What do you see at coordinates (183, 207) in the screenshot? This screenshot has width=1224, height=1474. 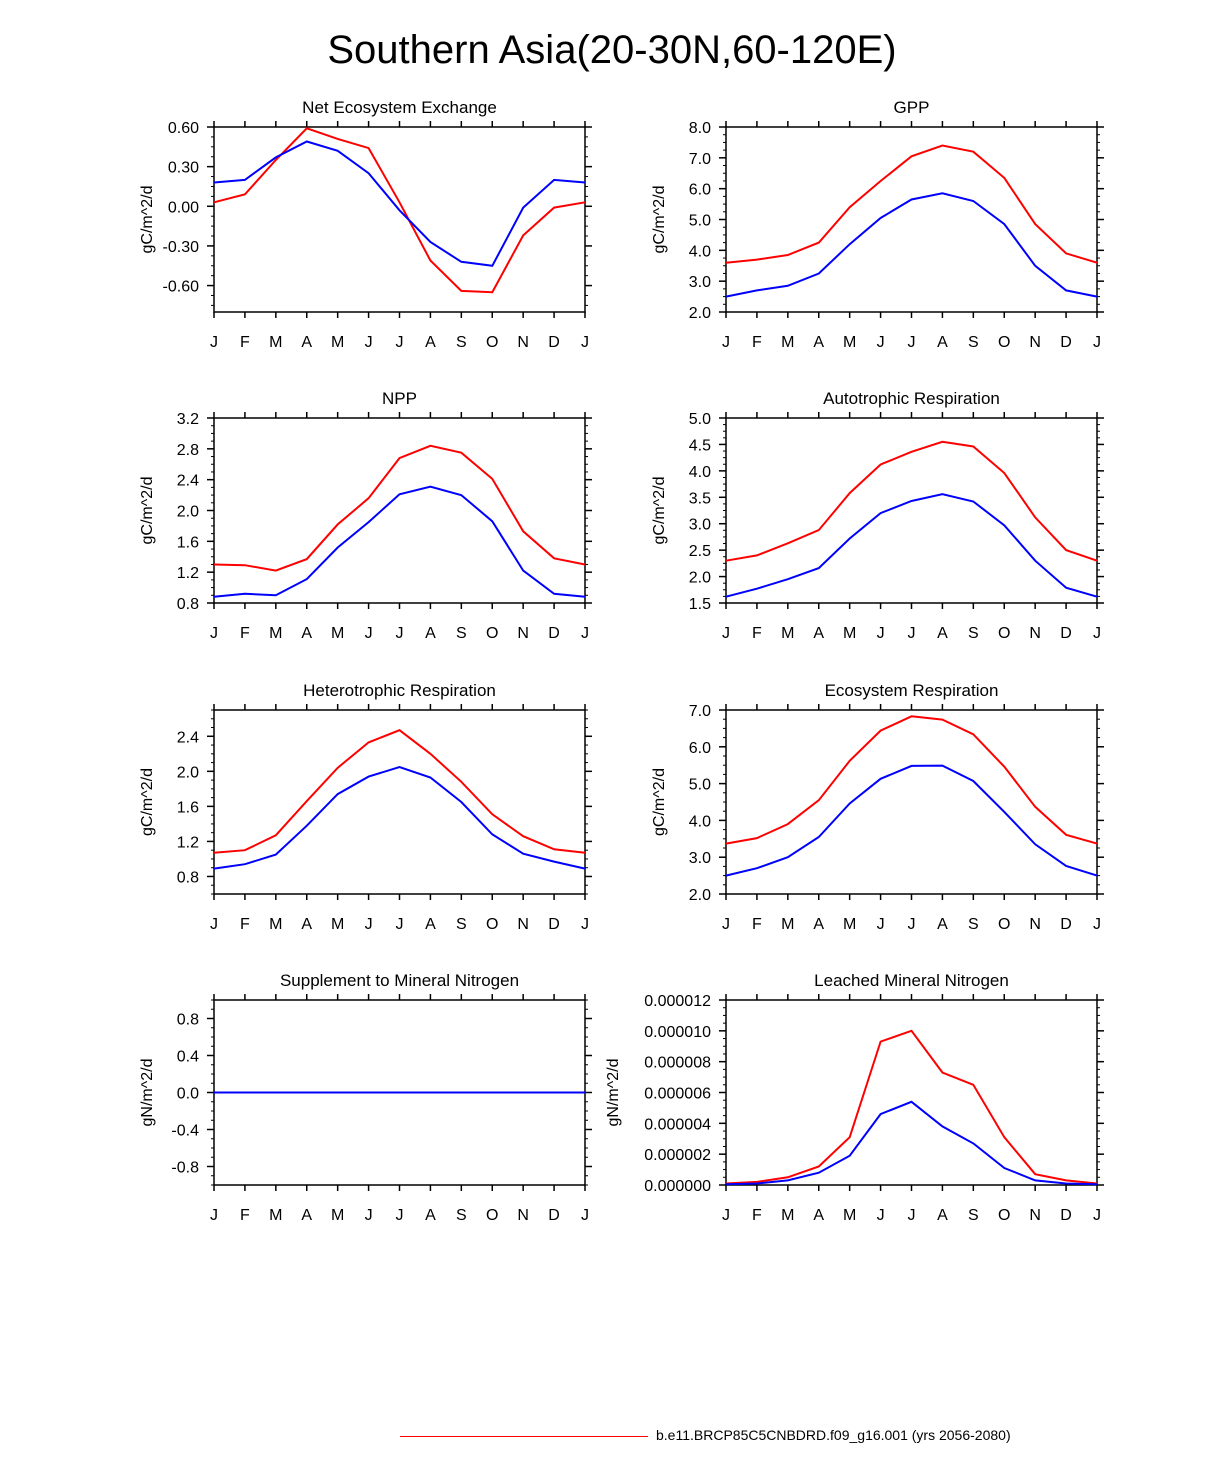 I see `y-tick-label: 0.00` at bounding box center [183, 207].